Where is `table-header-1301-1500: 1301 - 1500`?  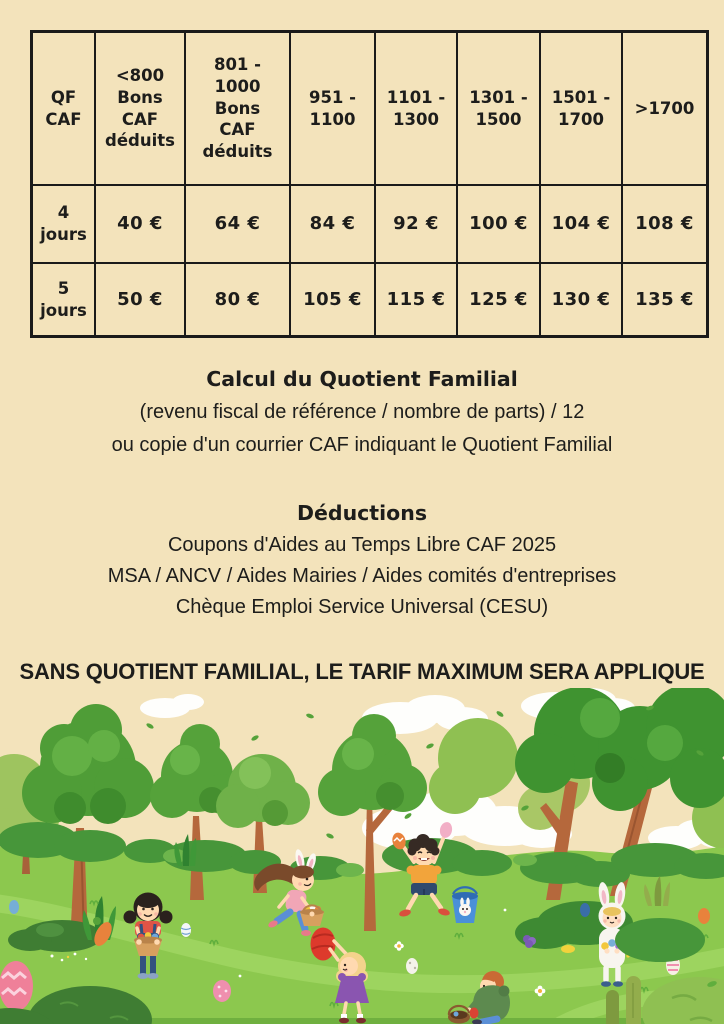
table-header-1301-1500: 1301 - 1500 is located at coordinates (498, 108).